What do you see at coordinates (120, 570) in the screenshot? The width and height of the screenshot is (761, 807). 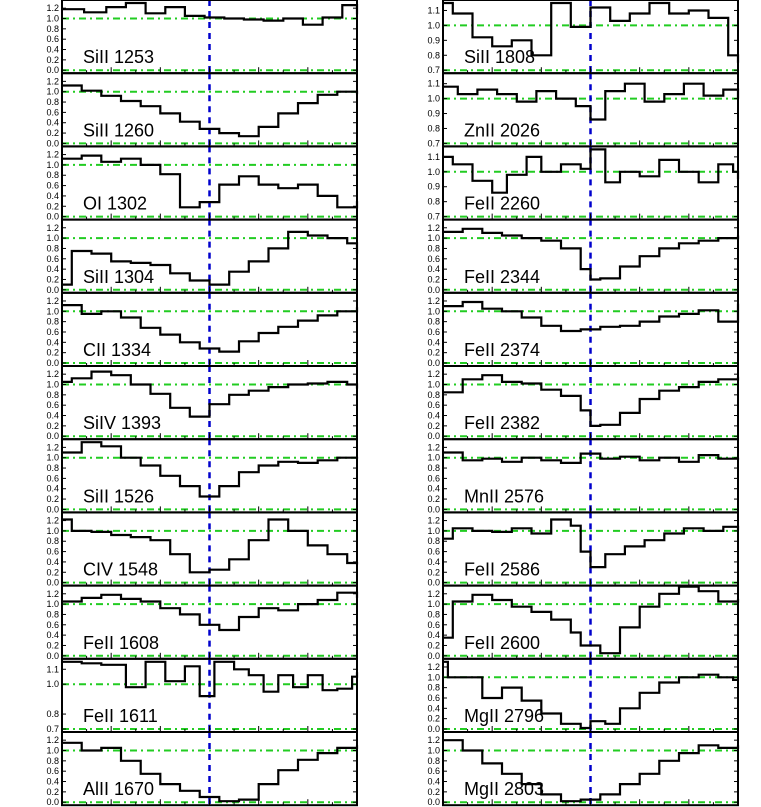 I see `transition-label: CIV 1548` at bounding box center [120, 570].